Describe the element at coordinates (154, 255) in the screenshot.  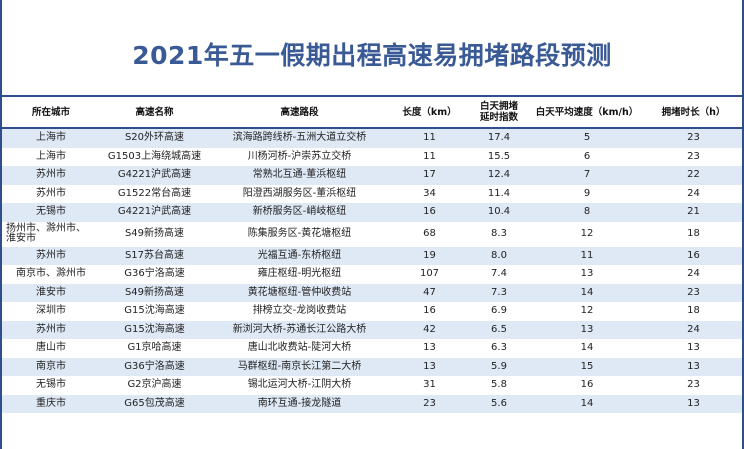
I see `cell-highway: S17苏台高速` at that location.